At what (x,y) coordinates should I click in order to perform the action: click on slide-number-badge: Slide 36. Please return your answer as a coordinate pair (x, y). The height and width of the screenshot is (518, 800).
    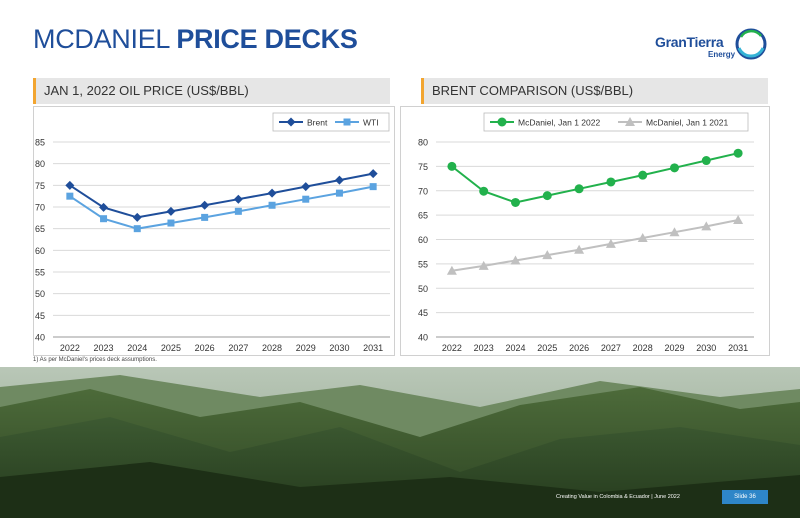
    Looking at the image, I should click on (745, 497).